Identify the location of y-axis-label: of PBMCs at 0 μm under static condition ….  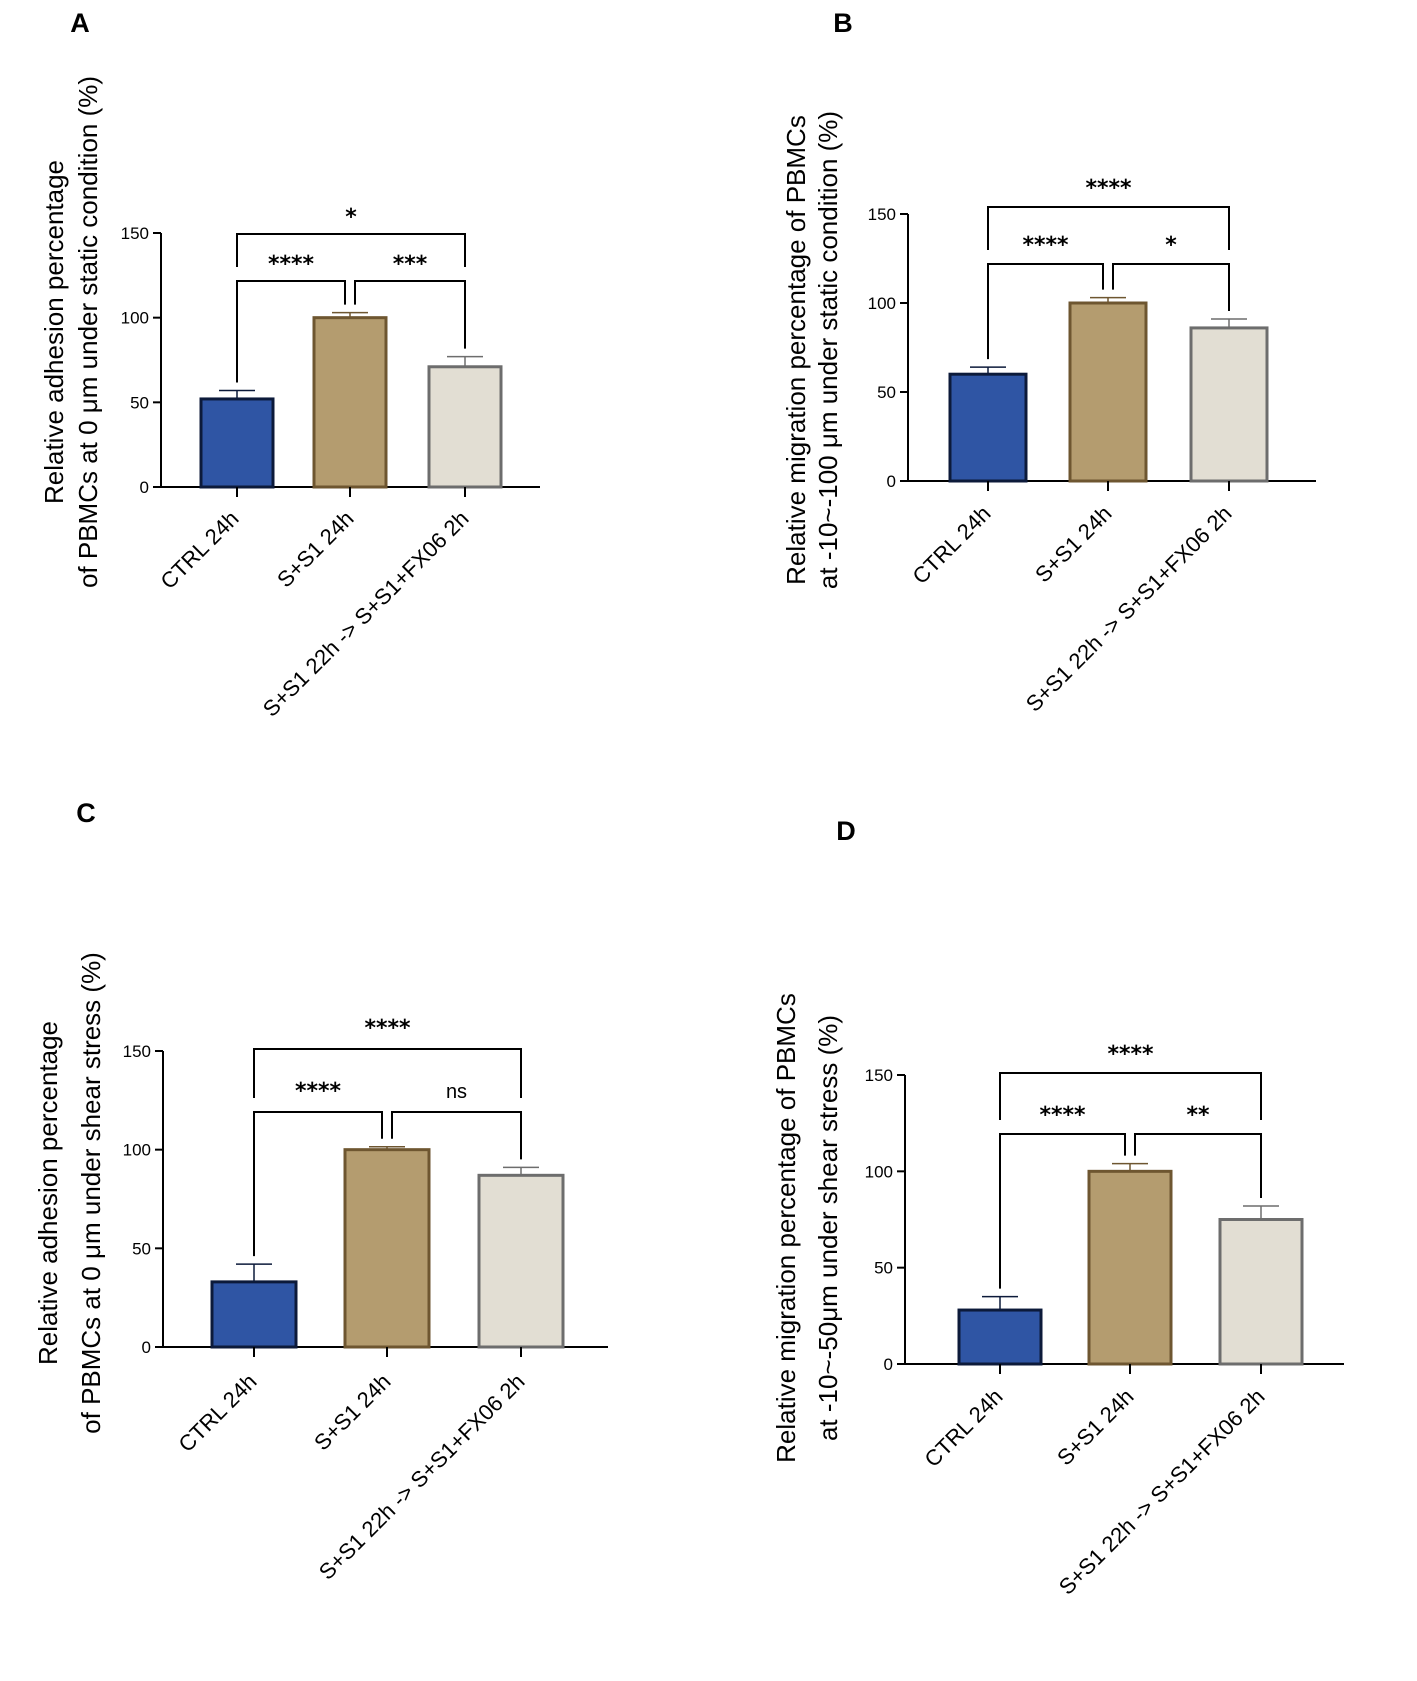
(88, 332).